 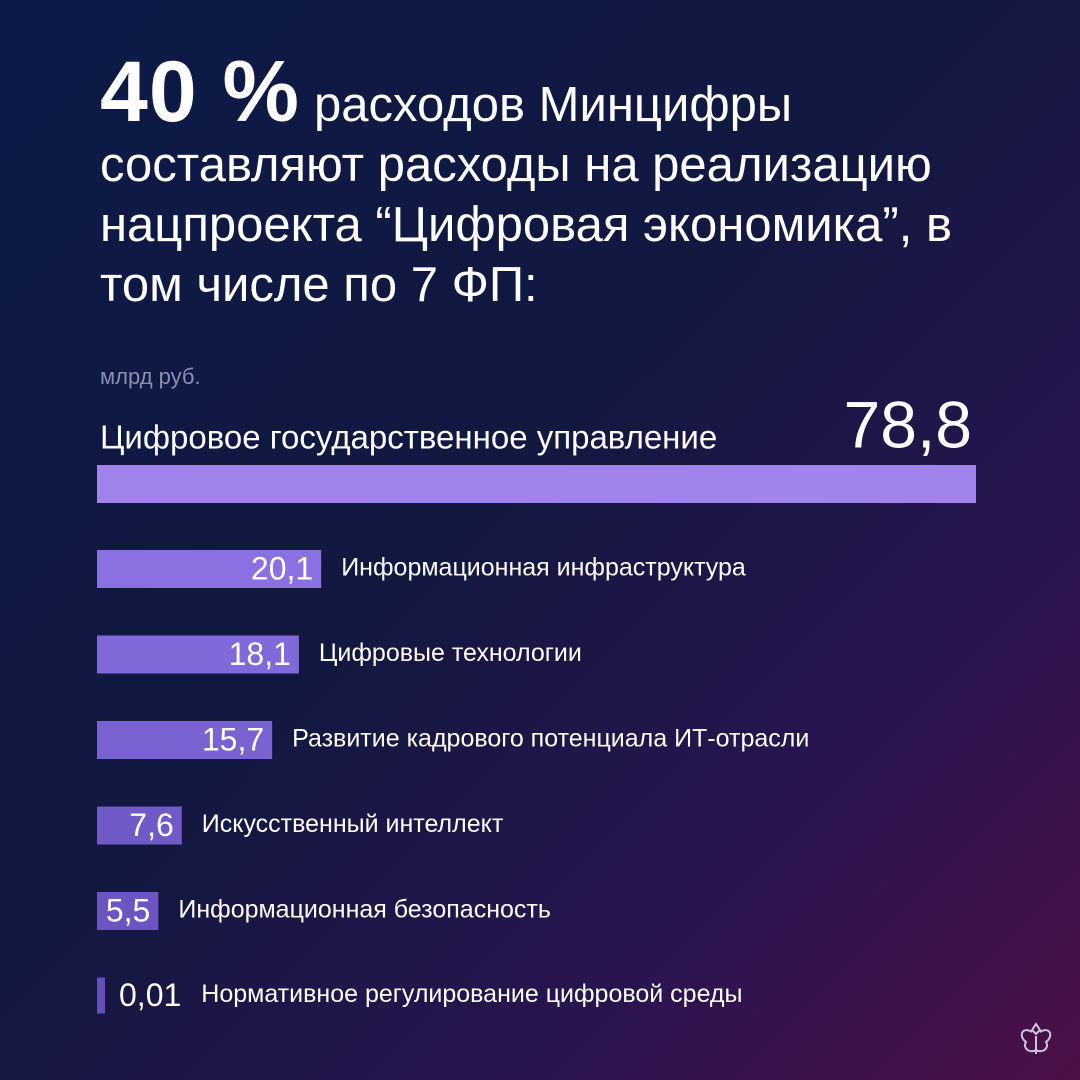 I want to click on value-label: 0,01, so click(x=150, y=995).